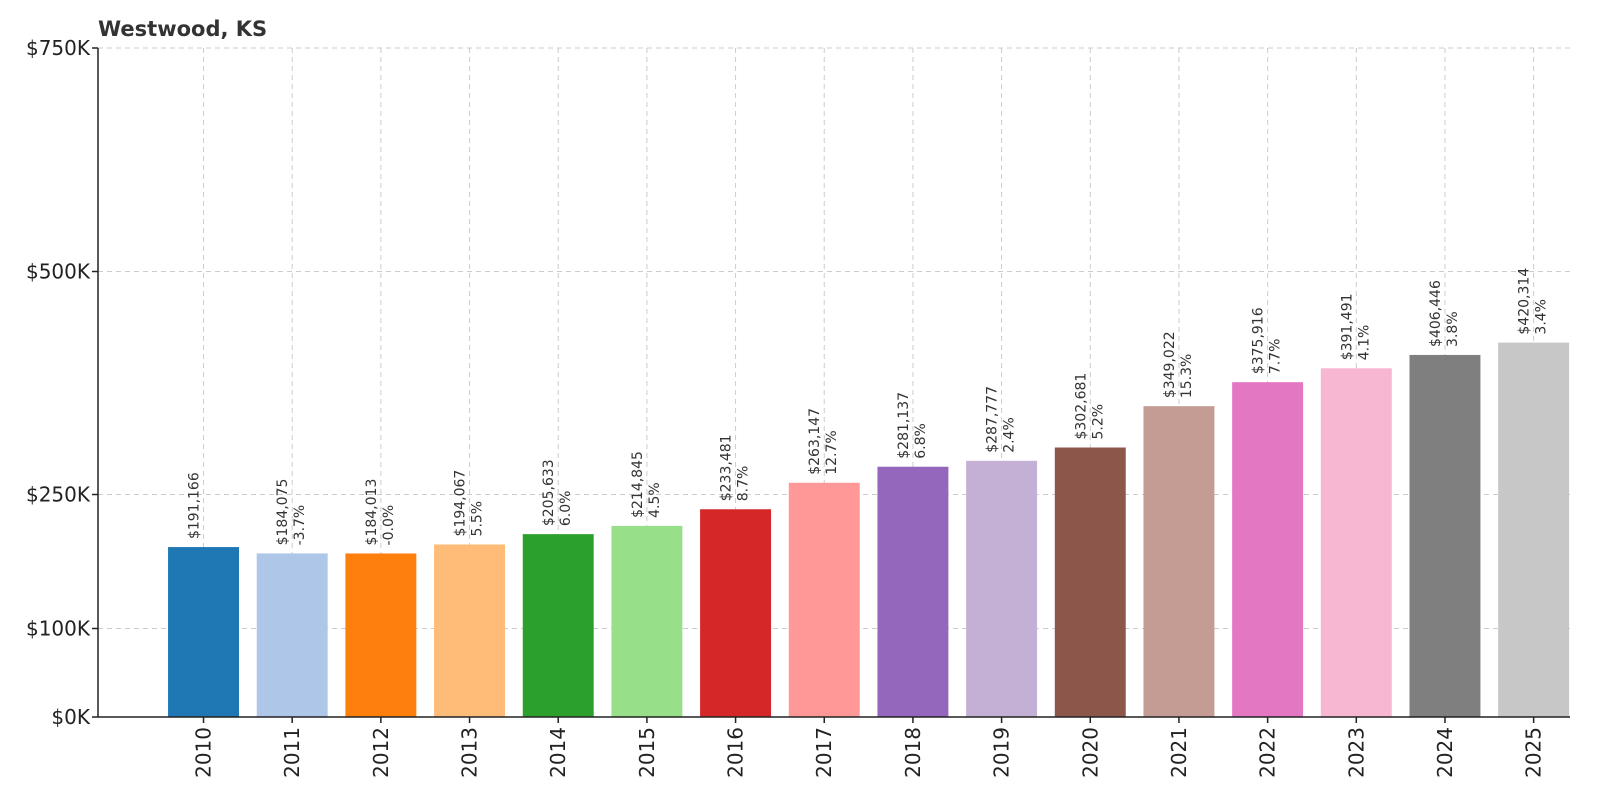  I want to click on x-tick-label: 2012, so click(381, 752).